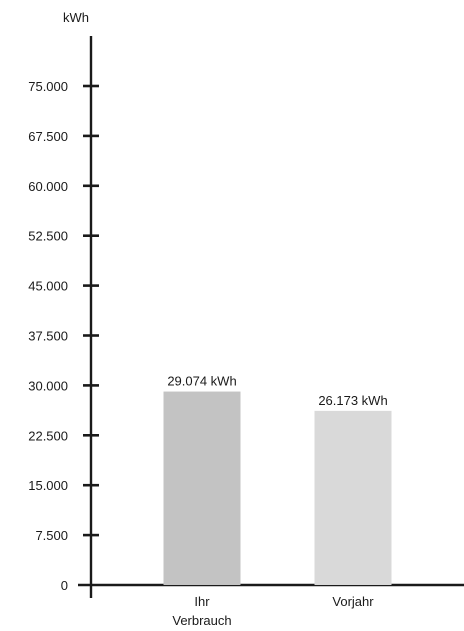 This screenshot has height=631, width=464. I want to click on x-tick-label: Verbrauch, so click(201, 620).